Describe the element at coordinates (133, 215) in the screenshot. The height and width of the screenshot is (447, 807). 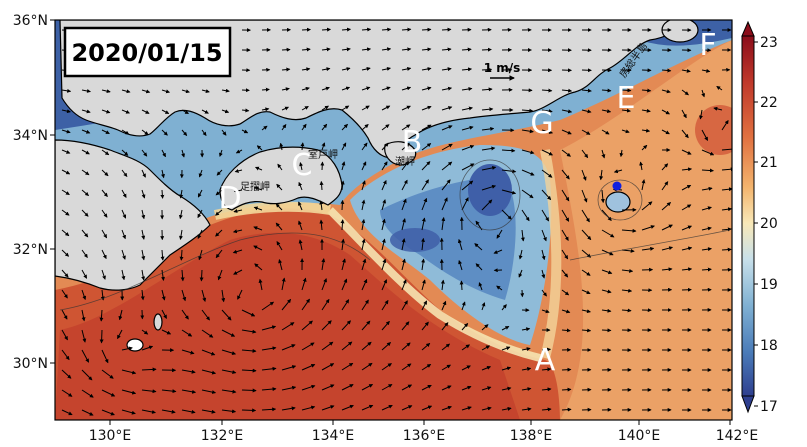
I see `kyushu` at that location.